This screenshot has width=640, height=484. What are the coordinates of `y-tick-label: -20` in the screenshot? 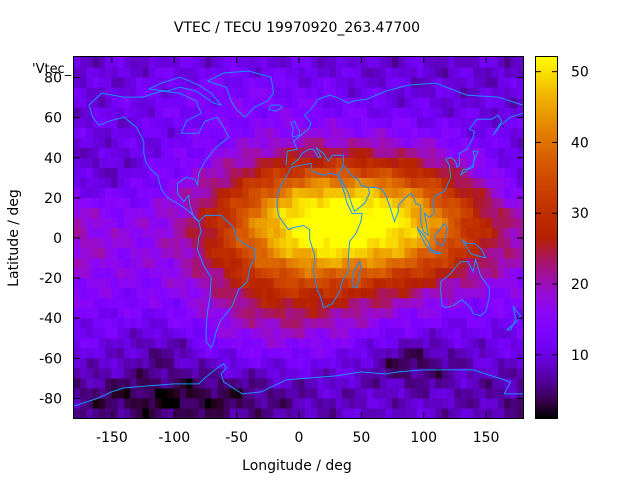 It's located at (50, 279).